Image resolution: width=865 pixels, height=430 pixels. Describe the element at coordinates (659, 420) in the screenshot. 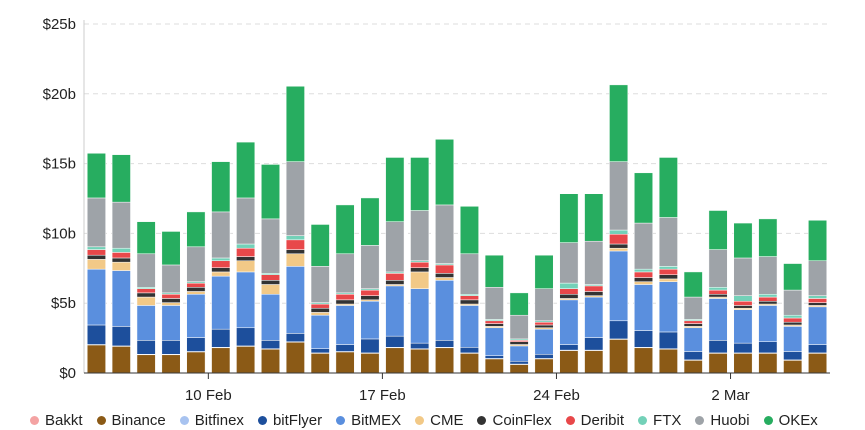

I see `legend-item: FTX` at that location.